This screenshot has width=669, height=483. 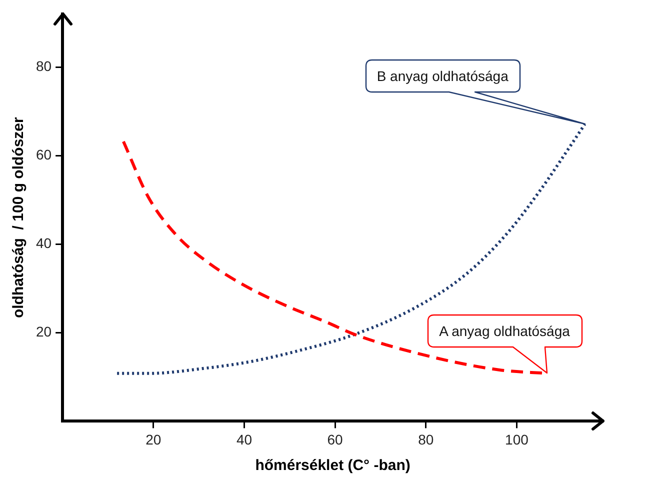 What do you see at coordinates (335, 439) in the screenshot?
I see `x-tick-label: 60` at bounding box center [335, 439].